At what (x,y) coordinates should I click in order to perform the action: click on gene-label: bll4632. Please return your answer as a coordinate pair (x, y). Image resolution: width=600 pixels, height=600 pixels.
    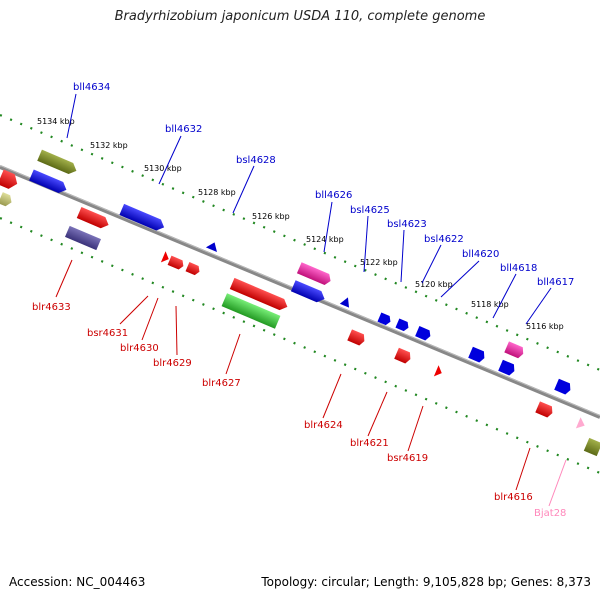
    Looking at the image, I should click on (183, 129).